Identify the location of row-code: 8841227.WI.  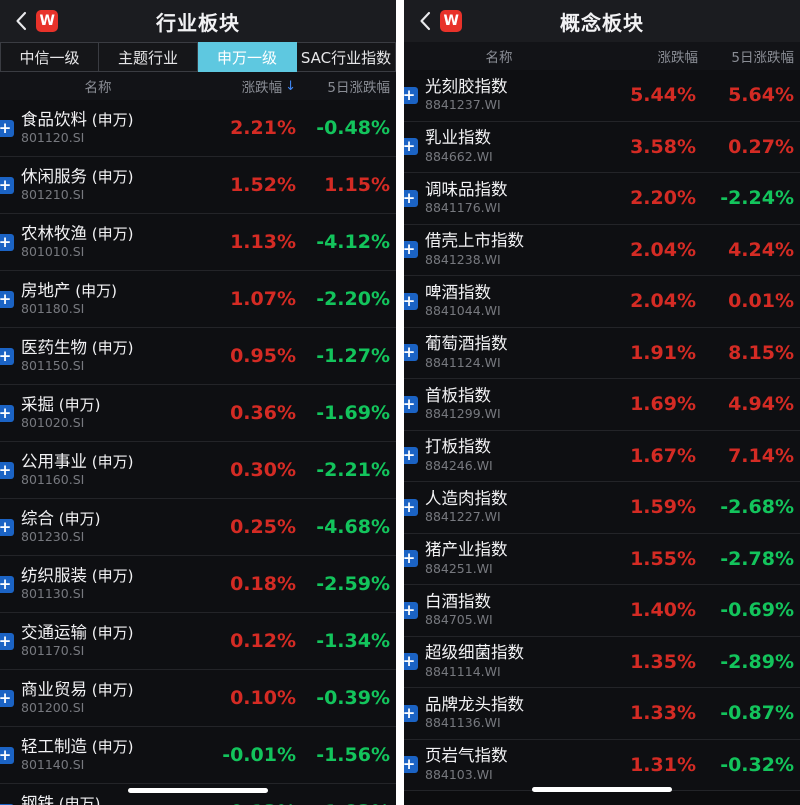
(463, 517).